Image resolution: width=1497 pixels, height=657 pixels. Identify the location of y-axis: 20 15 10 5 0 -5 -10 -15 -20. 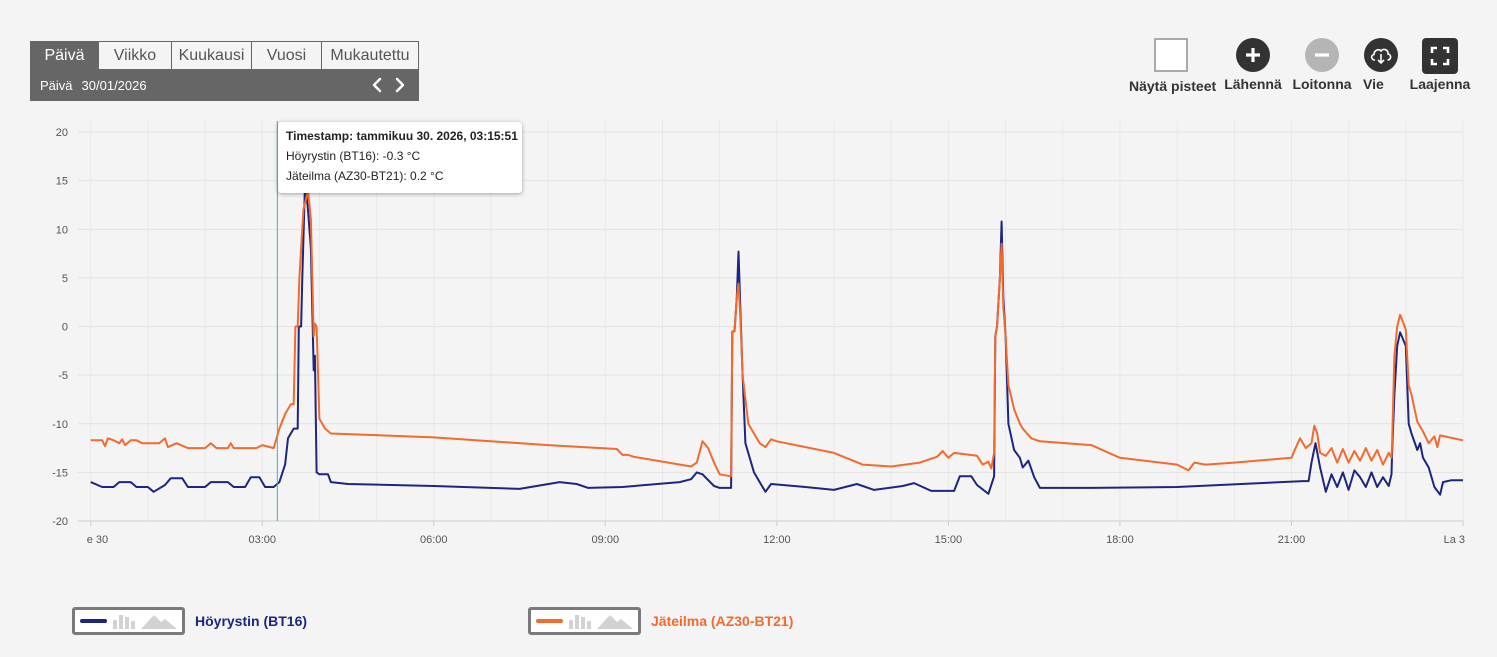
(60, 327).